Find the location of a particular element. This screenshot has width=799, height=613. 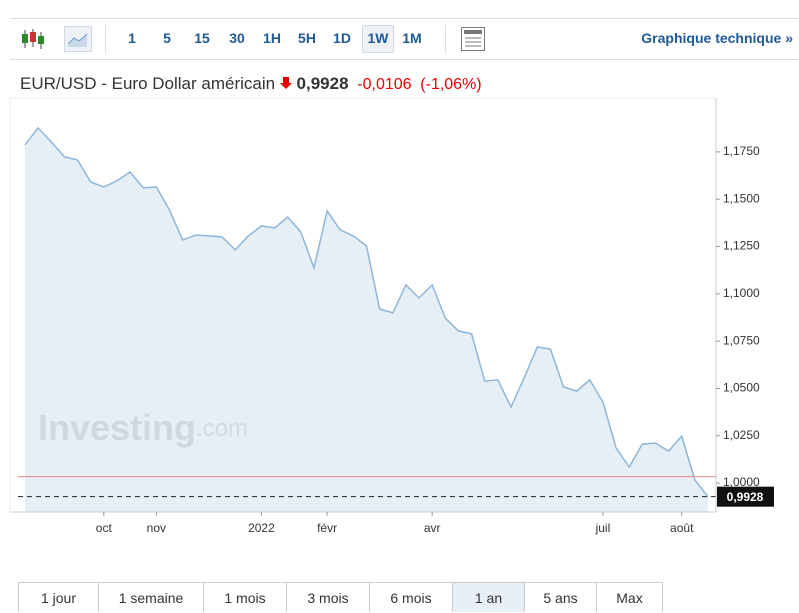

interval-button: 1H is located at coordinates (272, 38).